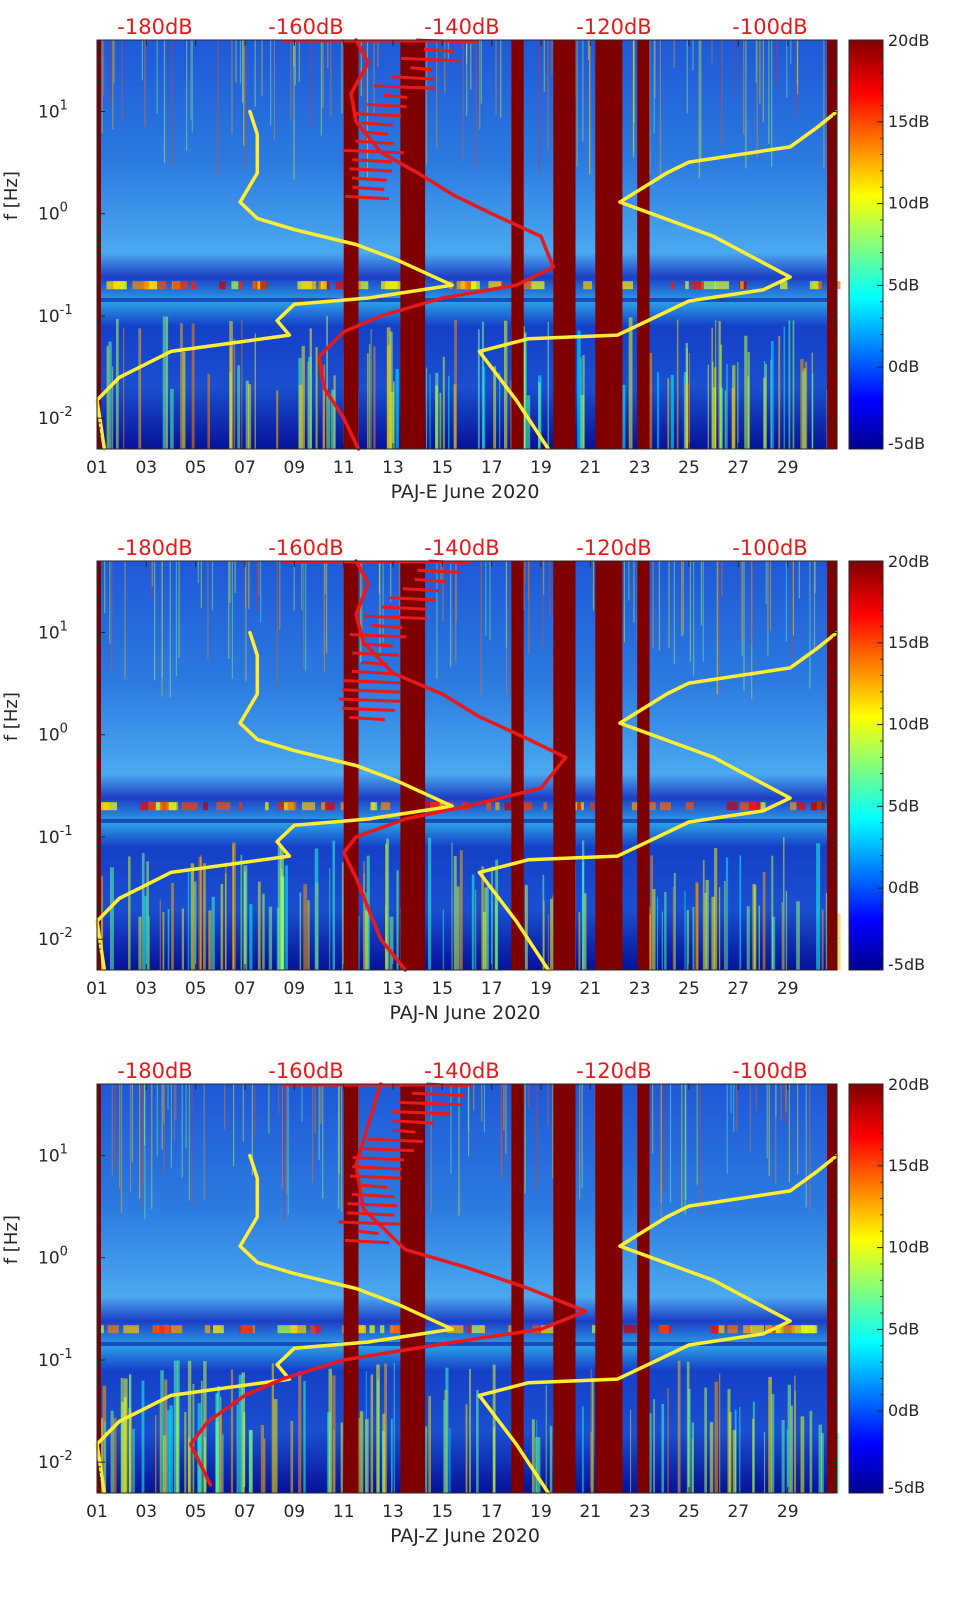 The height and width of the screenshot is (1599, 962). I want to click on top-label-2: -160dB, so click(305, 548).